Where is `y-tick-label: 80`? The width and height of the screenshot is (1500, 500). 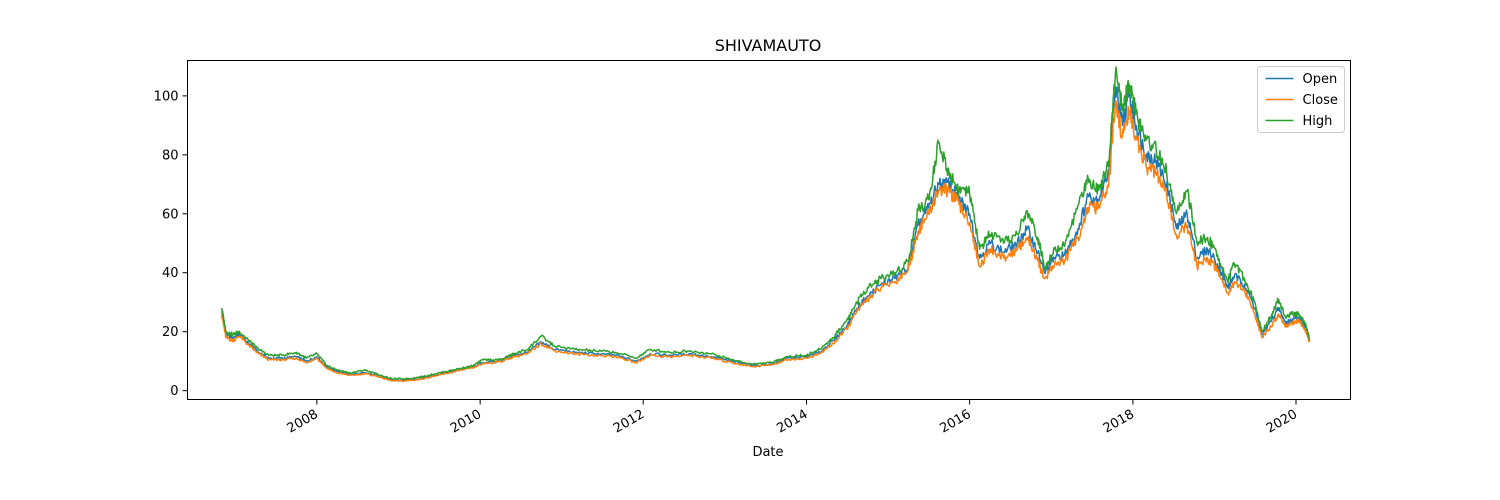 y-tick-label: 80 is located at coordinates (170, 155).